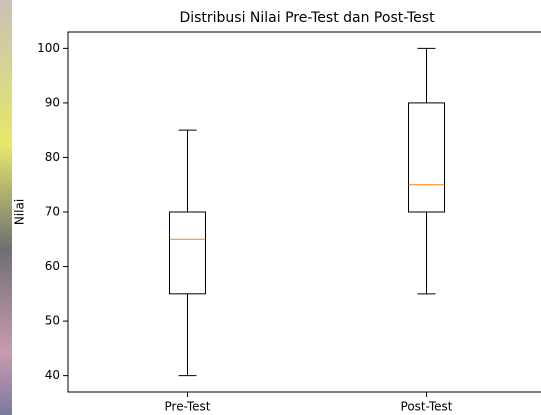 The height and width of the screenshot is (415, 541). I want to click on chart-title: Distribusi Nilai Pre-Test dan Post-Test, so click(307, 18).